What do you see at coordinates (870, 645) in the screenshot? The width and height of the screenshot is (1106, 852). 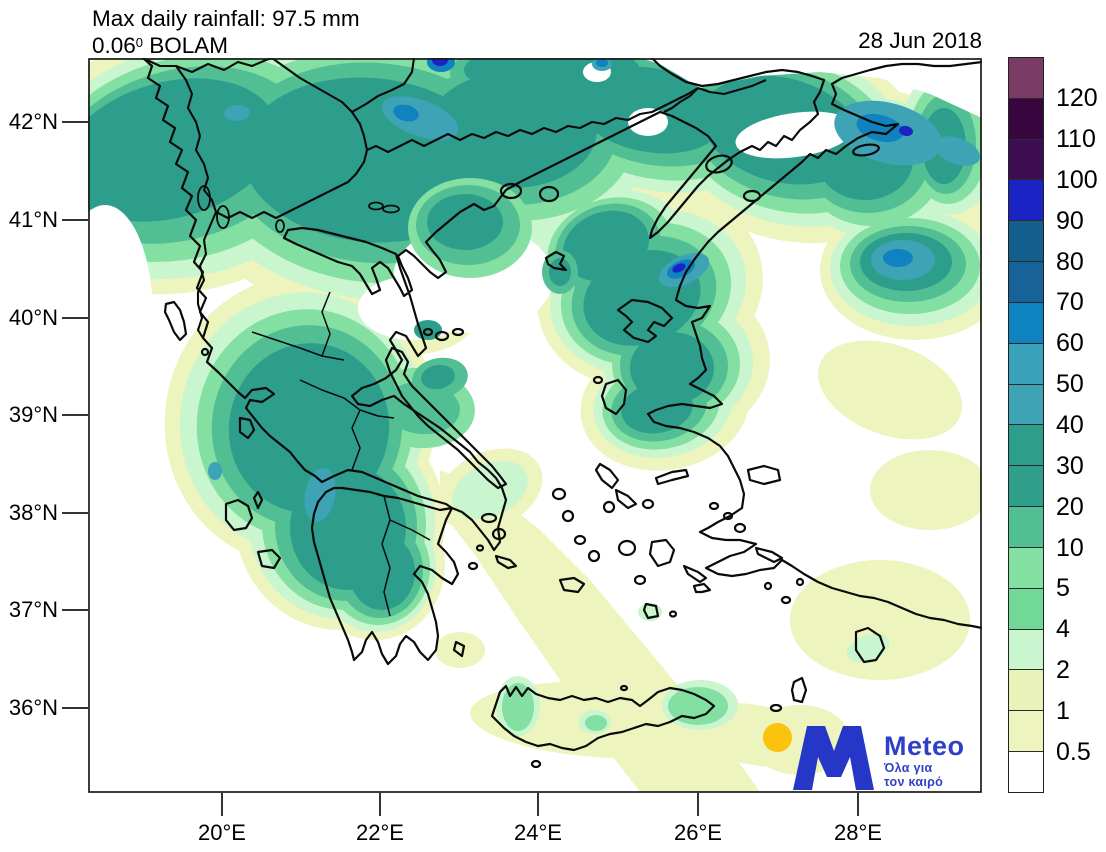 I see `island-rhodes` at bounding box center [870, 645].